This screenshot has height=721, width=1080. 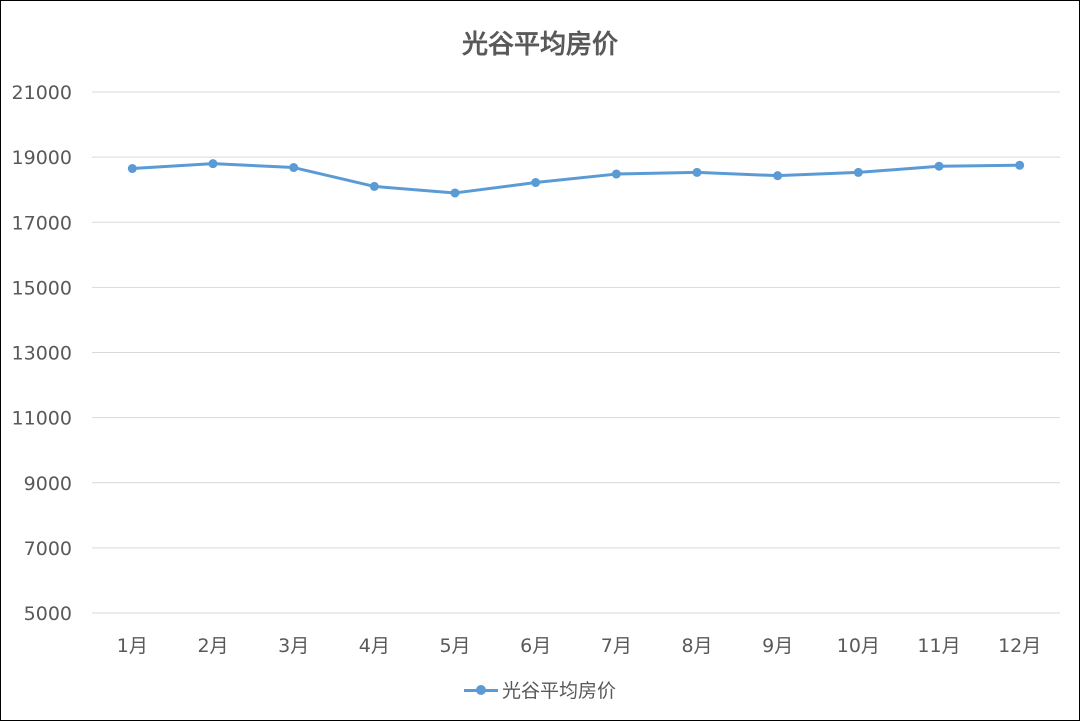 What do you see at coordinates (42, 354) in the screenshot?
I see `y-tick-label: 13000` at bounding box center [42, 354].